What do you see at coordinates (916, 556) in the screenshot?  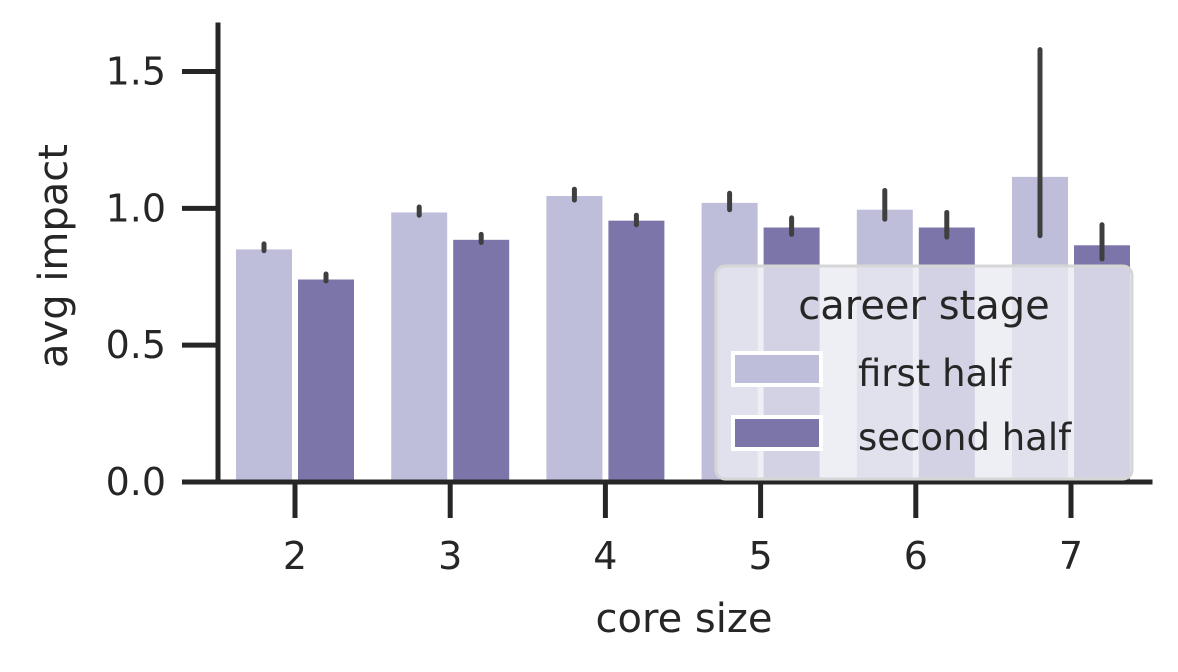 I see `x-tick-label: 6` at bounding box center [916, 556].